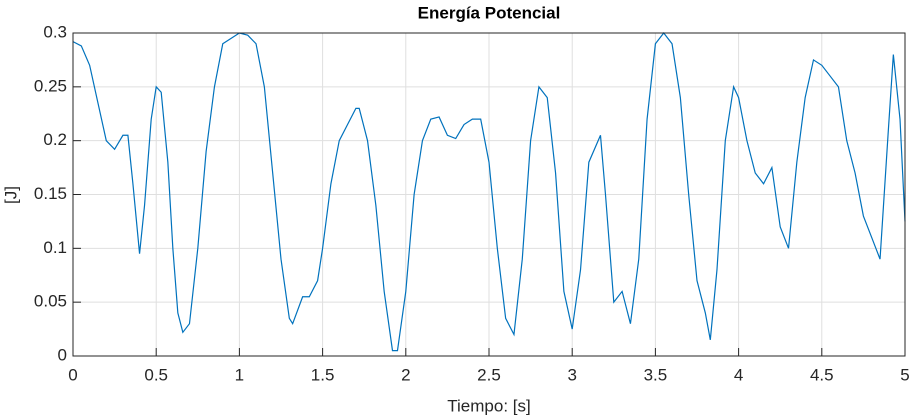 This screenshot has height=420, width=914. Describe the element at coordinates (323, 374) in the screenshot. I see `x-tick-label: 1.5` at that location.